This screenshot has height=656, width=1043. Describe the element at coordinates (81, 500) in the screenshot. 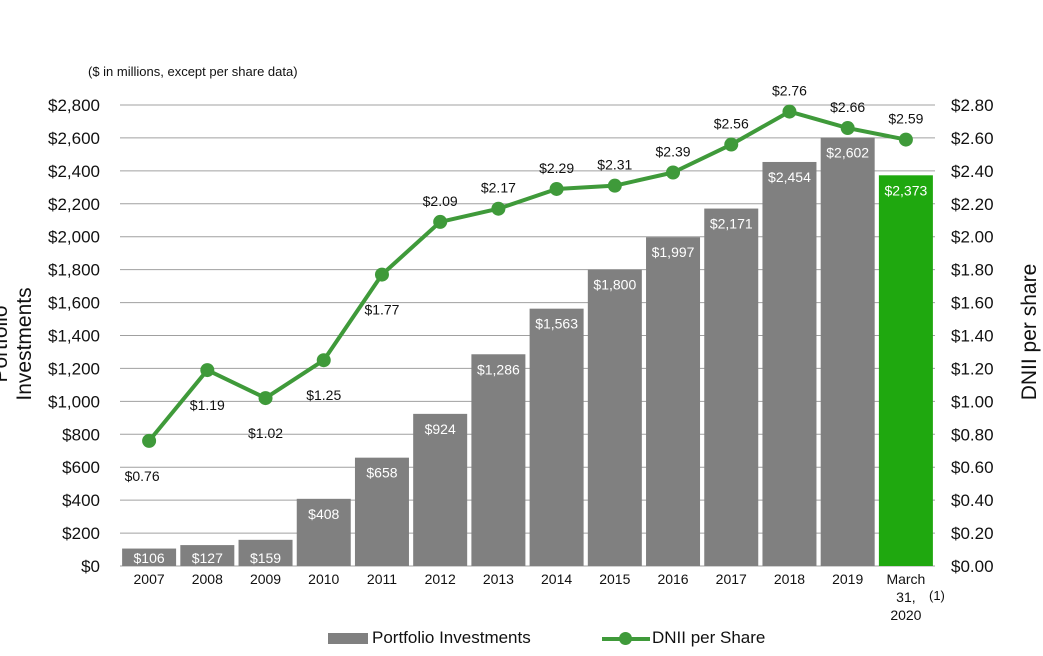

I see `left-tick-label: $400` at that location.